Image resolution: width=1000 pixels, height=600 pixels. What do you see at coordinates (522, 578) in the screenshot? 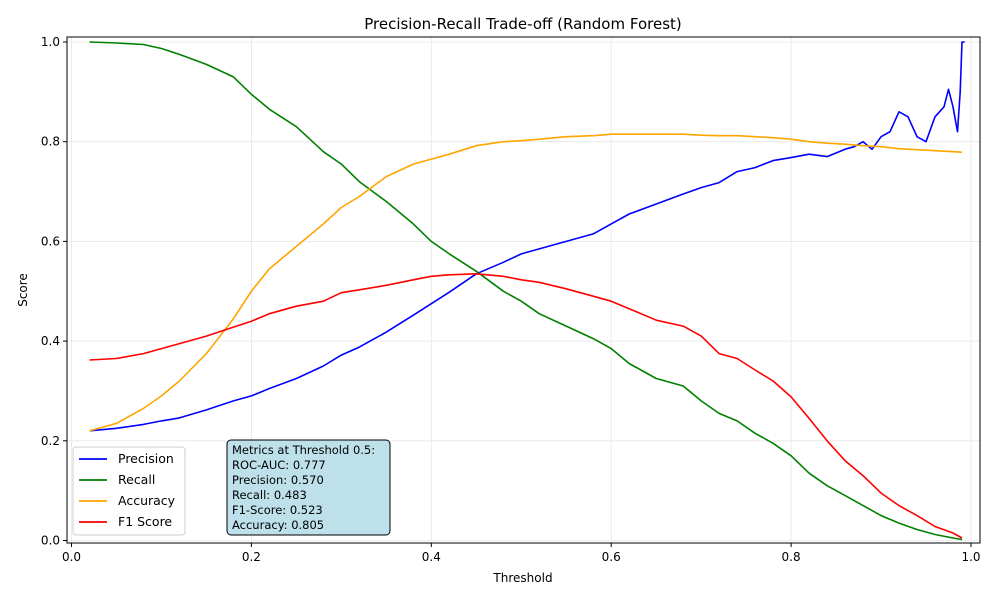
I see `x-axis-label: Threshold` at bounding box center [522, 578].